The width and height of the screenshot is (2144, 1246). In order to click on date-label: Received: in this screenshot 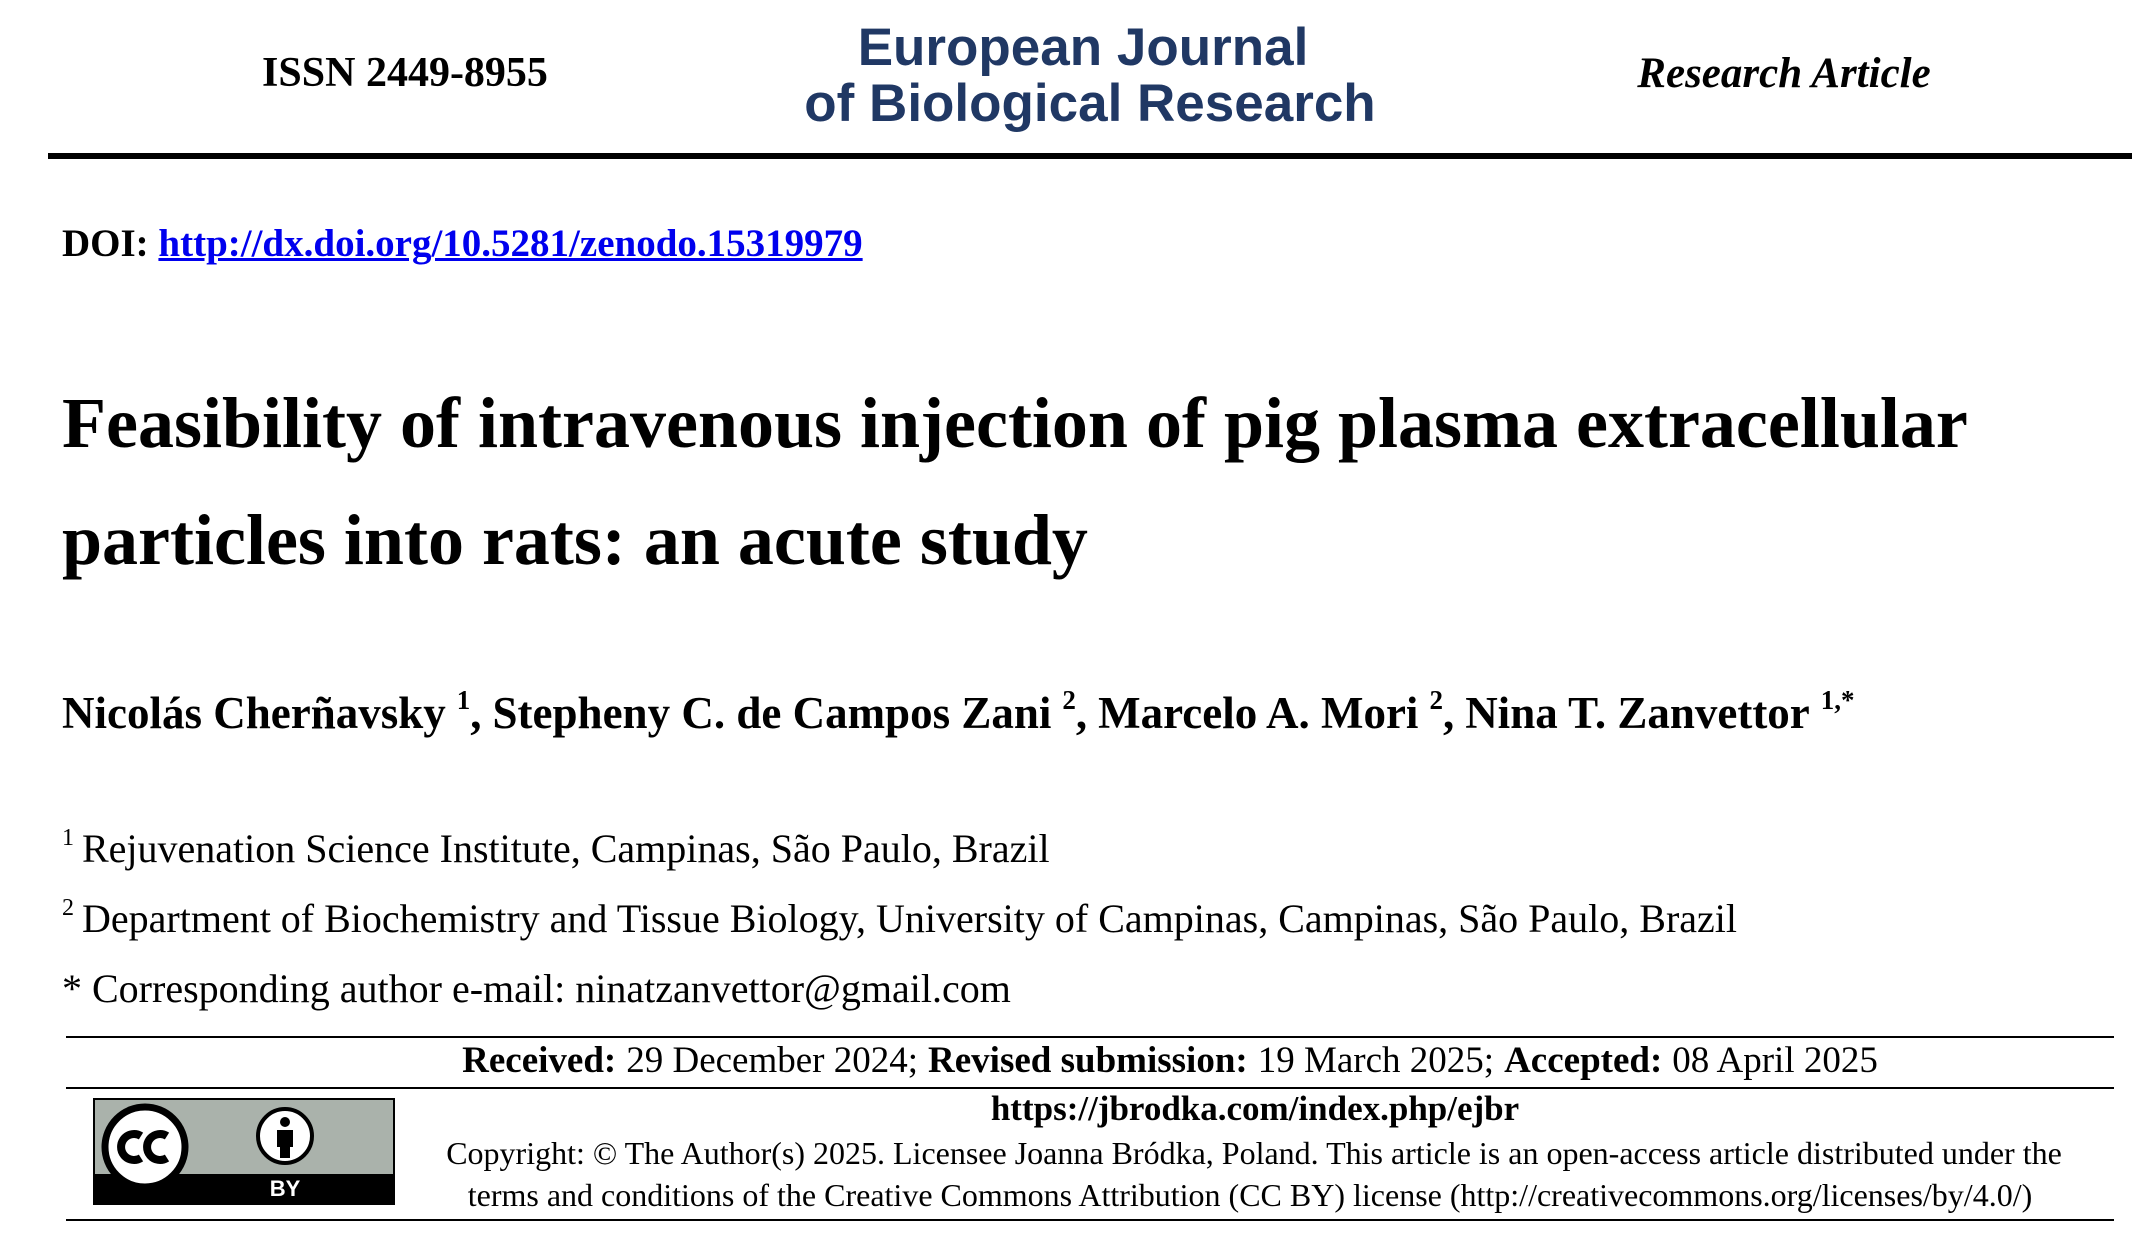, I will do `click(539, 1060)`.